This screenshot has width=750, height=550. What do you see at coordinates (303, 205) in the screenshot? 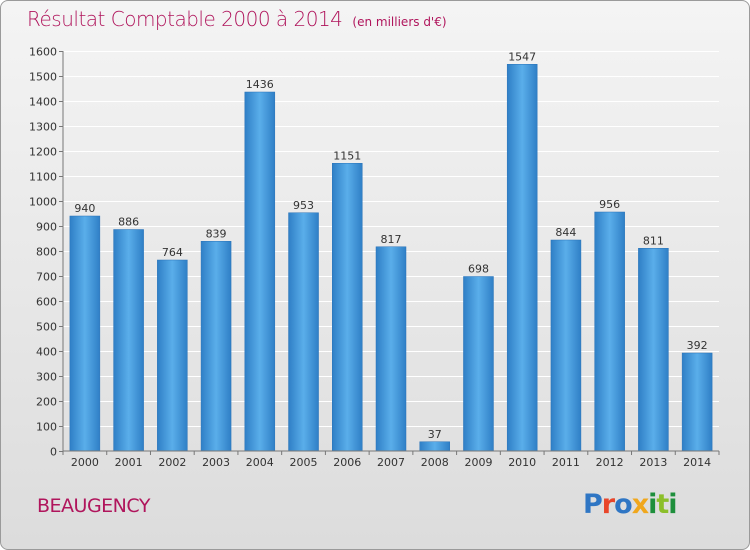
I see `data-label: 953` at bounding box center [303, 205].